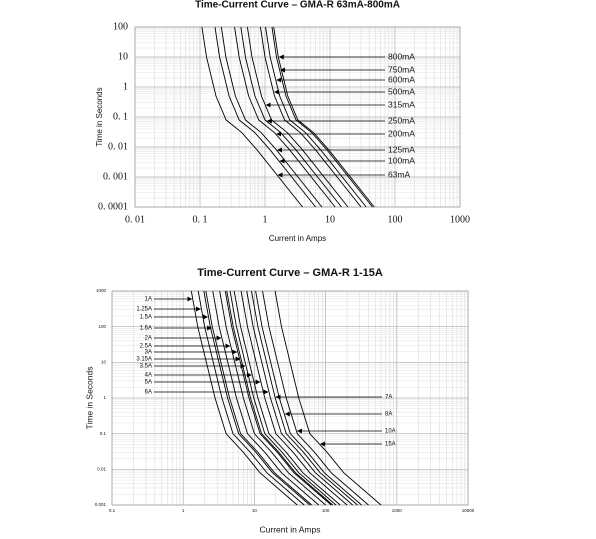 Image resolution: width=596 pixels, height=539 pixels. What do you see at coordinates (401, 133) in the screenshot?
I see `curve-label: 200mA` at bounding box center [401, 133].